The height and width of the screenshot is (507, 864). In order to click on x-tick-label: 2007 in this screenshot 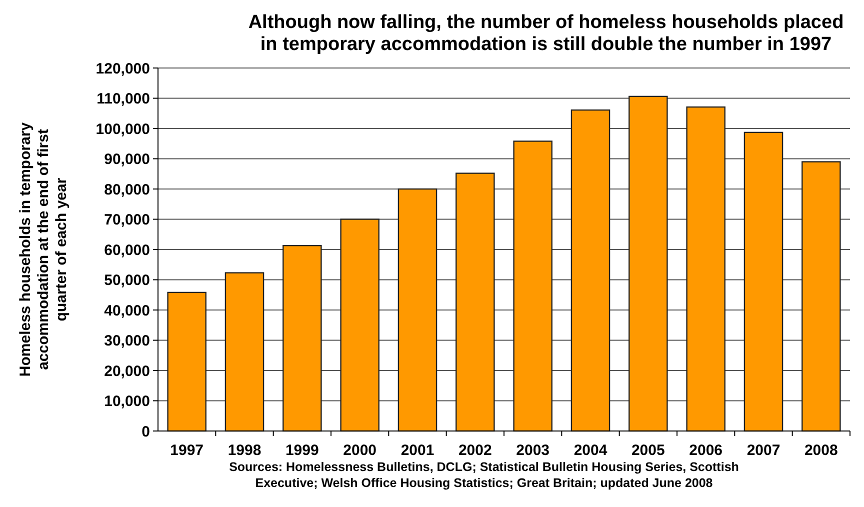, I will do `click(763, 450)`.